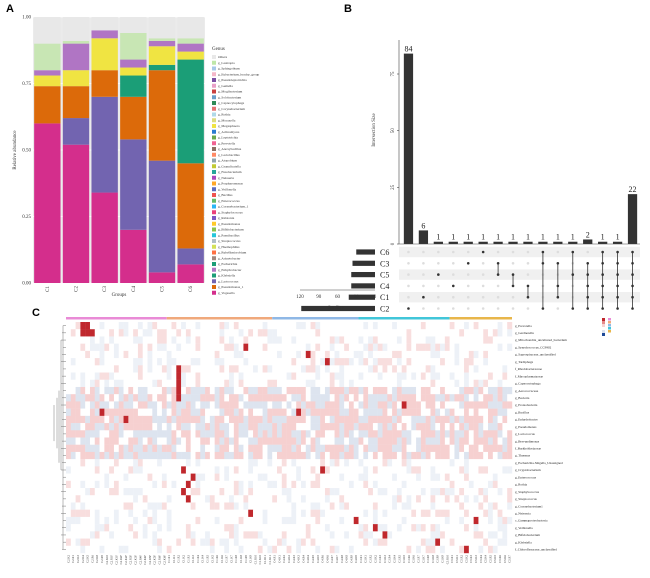 The height and width of the screenshot is (578, 650). Describe the element at coordinates (76, 213) in the screenshot. I see `bar-segment` at that location.